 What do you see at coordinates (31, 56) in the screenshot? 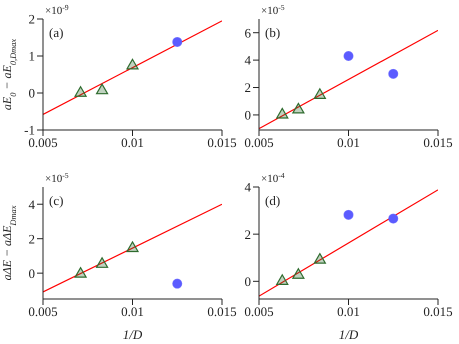
I see `y-tick-label: 1` at bounding box center [31, 56].